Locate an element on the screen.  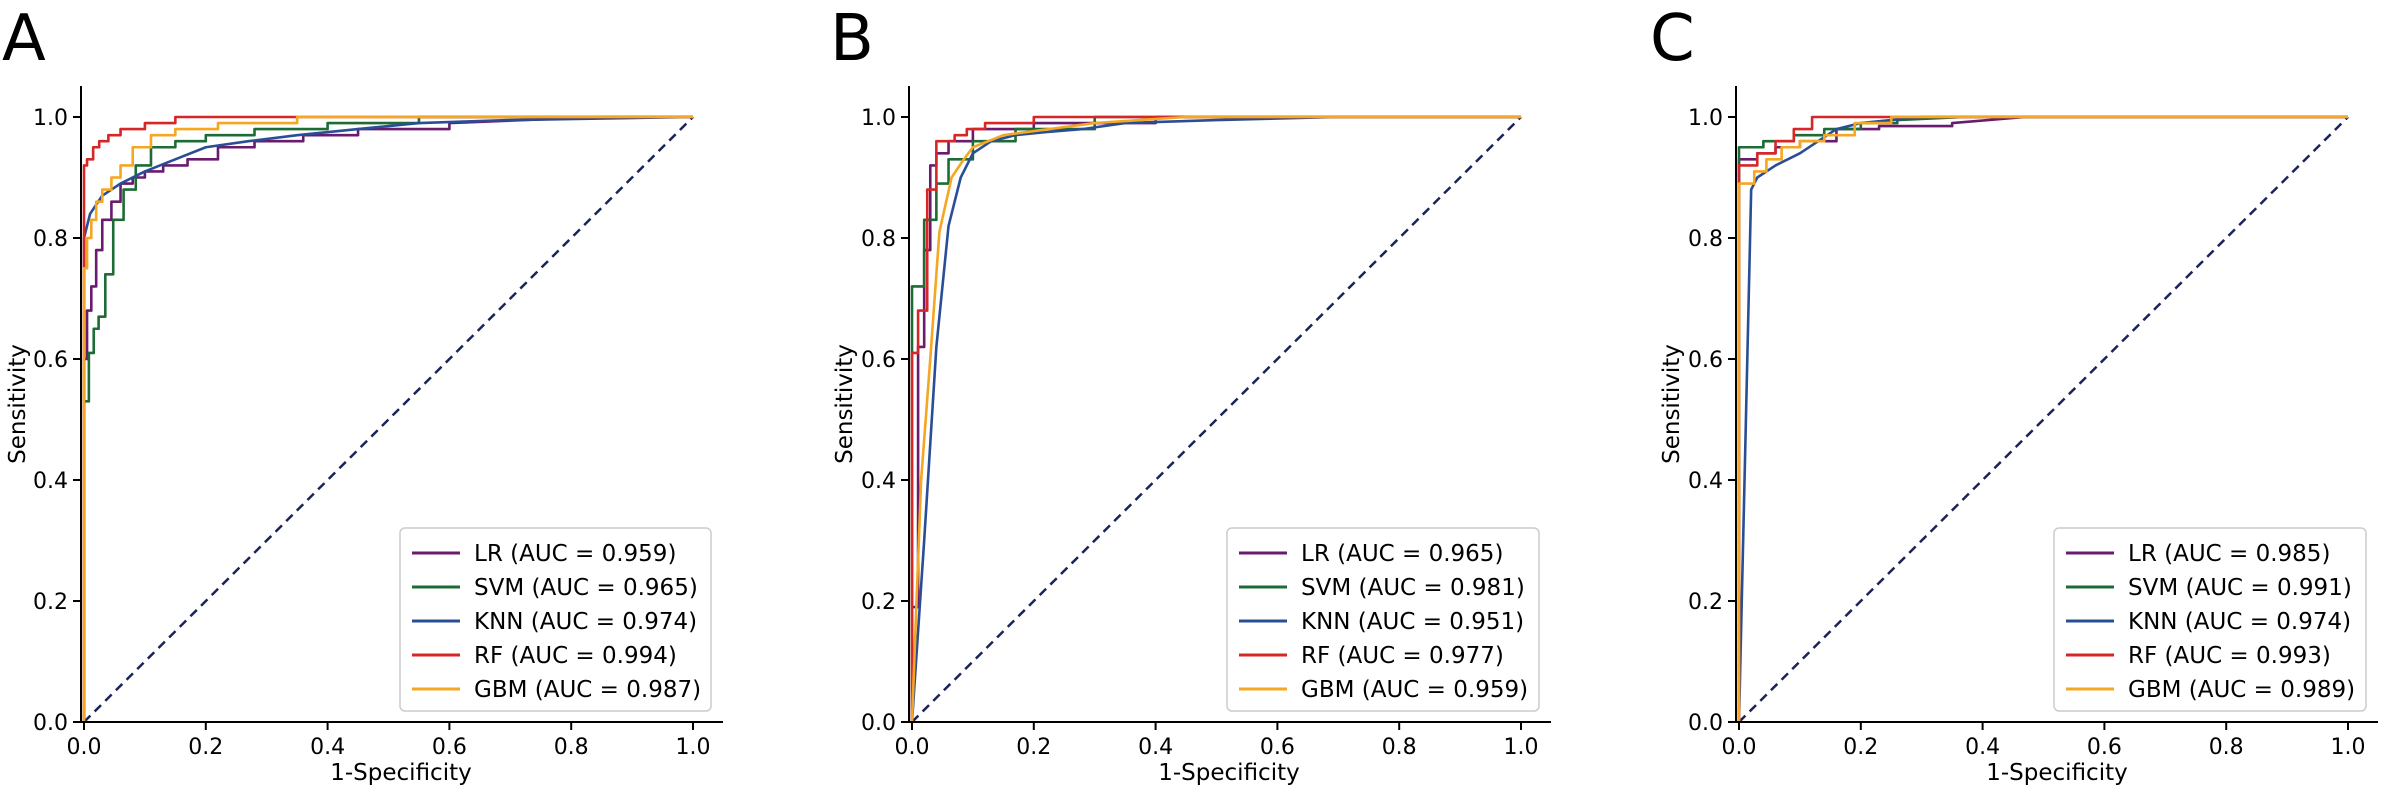
legend-item-gbm: GBM (AUC = 0.959) is located at coordinates (1383, 690).